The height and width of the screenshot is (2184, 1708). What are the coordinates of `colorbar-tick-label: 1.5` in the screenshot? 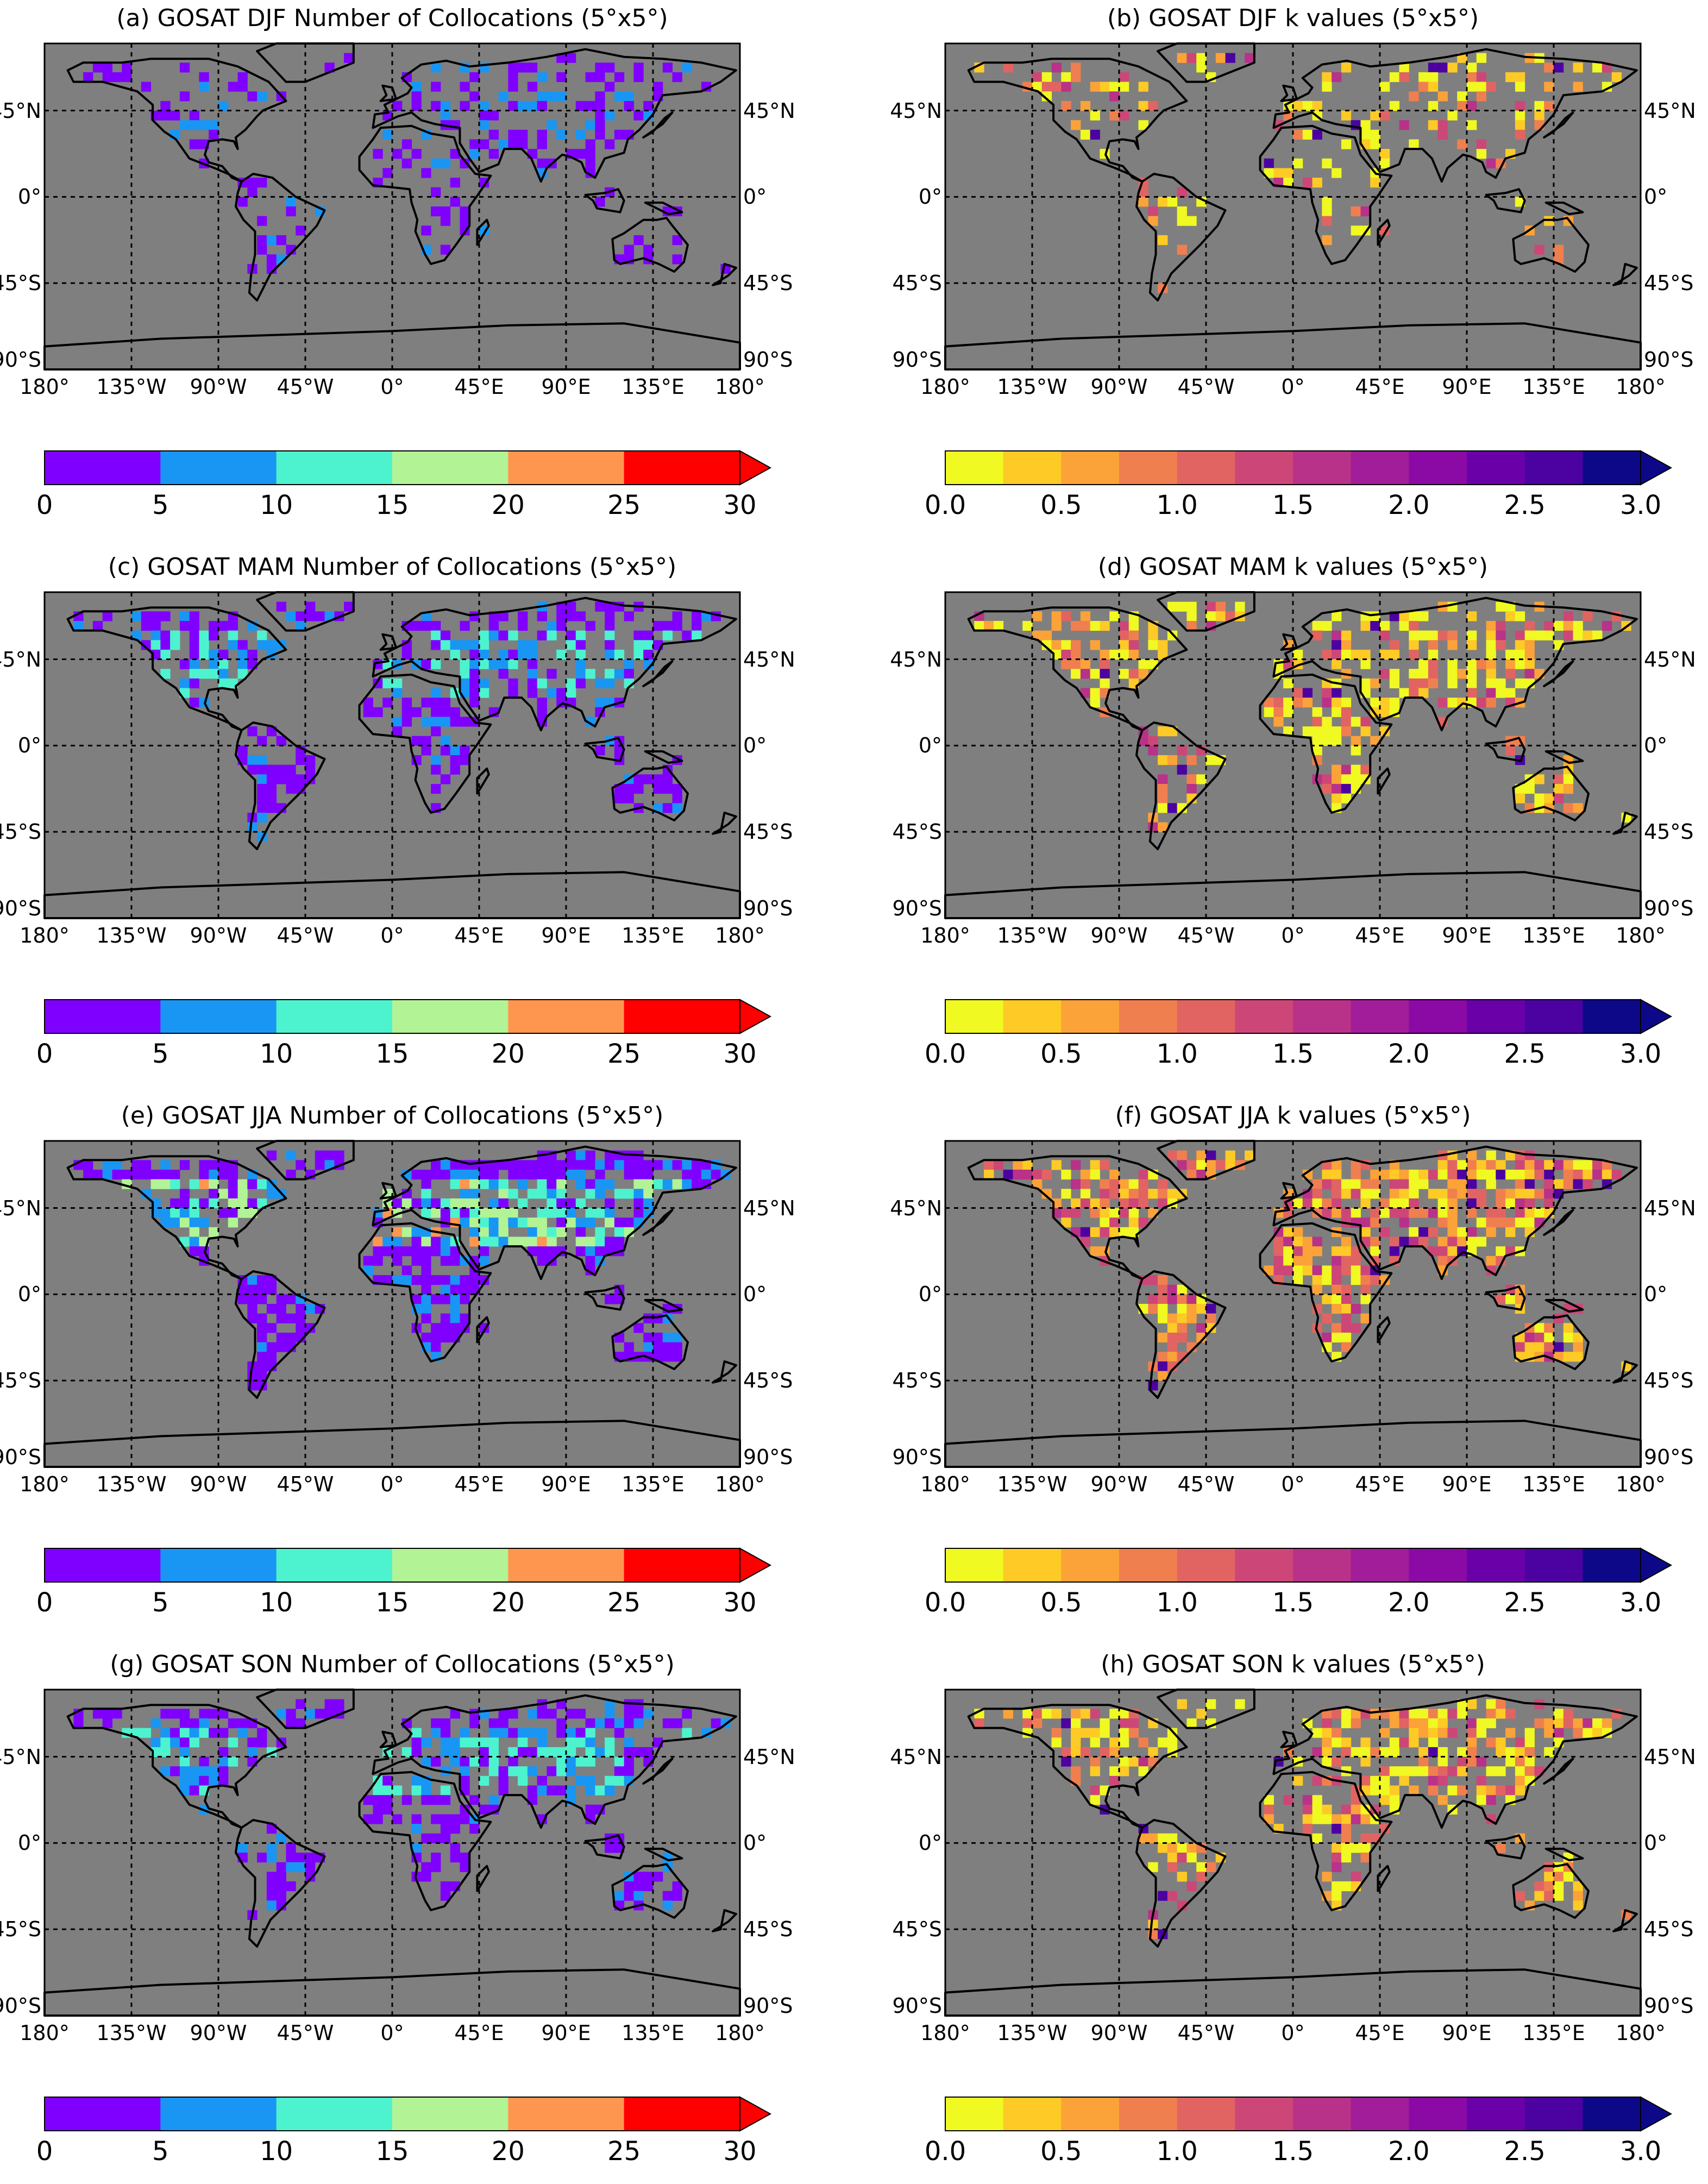 It's located at (1293, 2151).